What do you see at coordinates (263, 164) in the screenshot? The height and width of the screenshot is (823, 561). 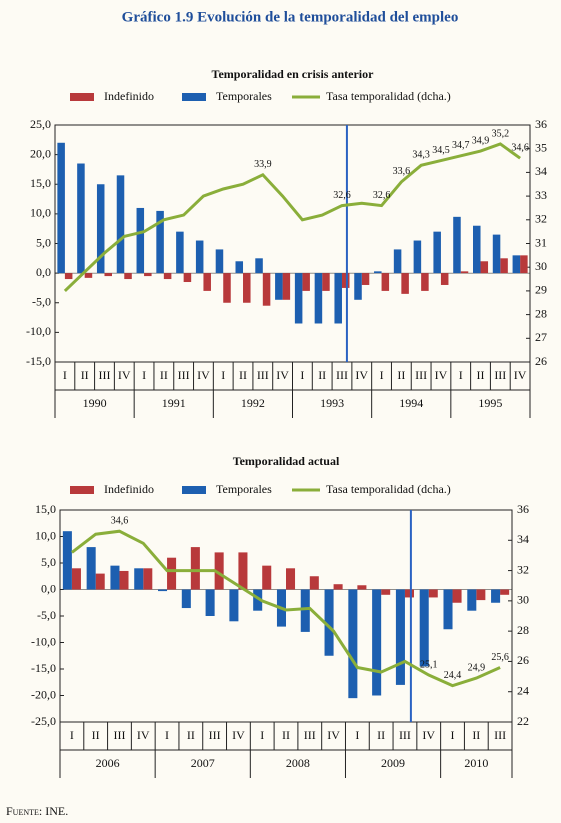 I see `data-label: 33,9` at bounding box center [263, 164].